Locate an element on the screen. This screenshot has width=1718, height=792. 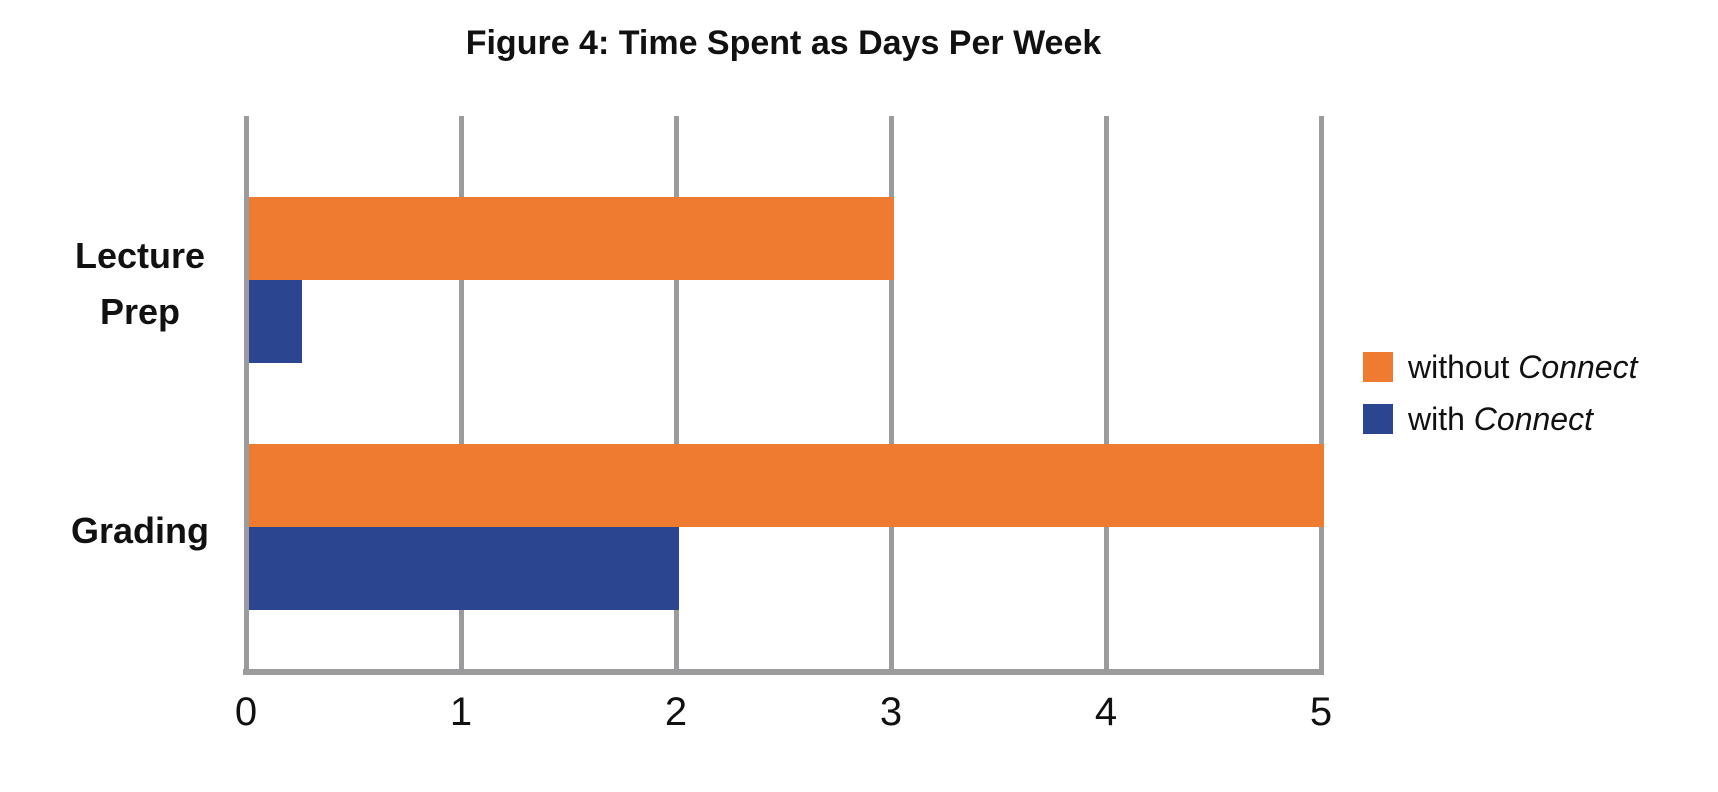
legend: without Connect with Connect is located at coordinates (1500, 402).